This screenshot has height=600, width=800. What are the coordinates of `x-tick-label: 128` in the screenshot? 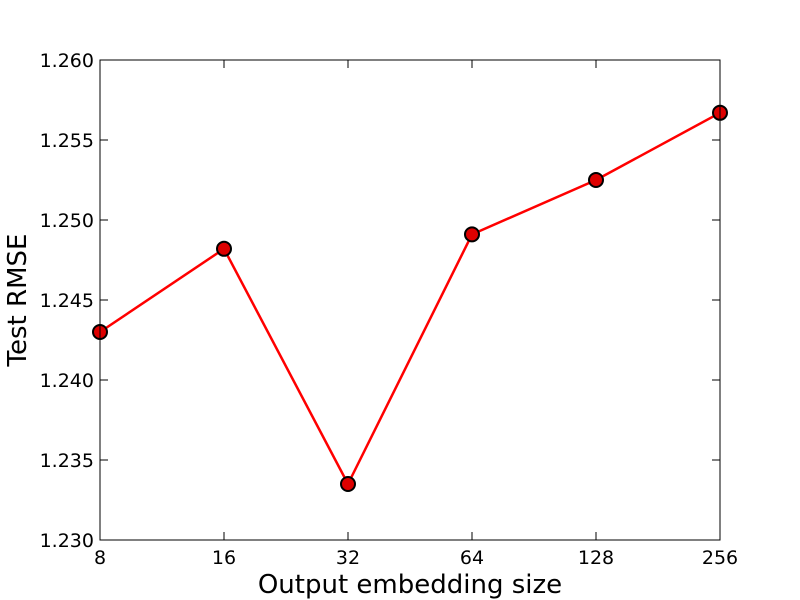 It's located at (596, 558).